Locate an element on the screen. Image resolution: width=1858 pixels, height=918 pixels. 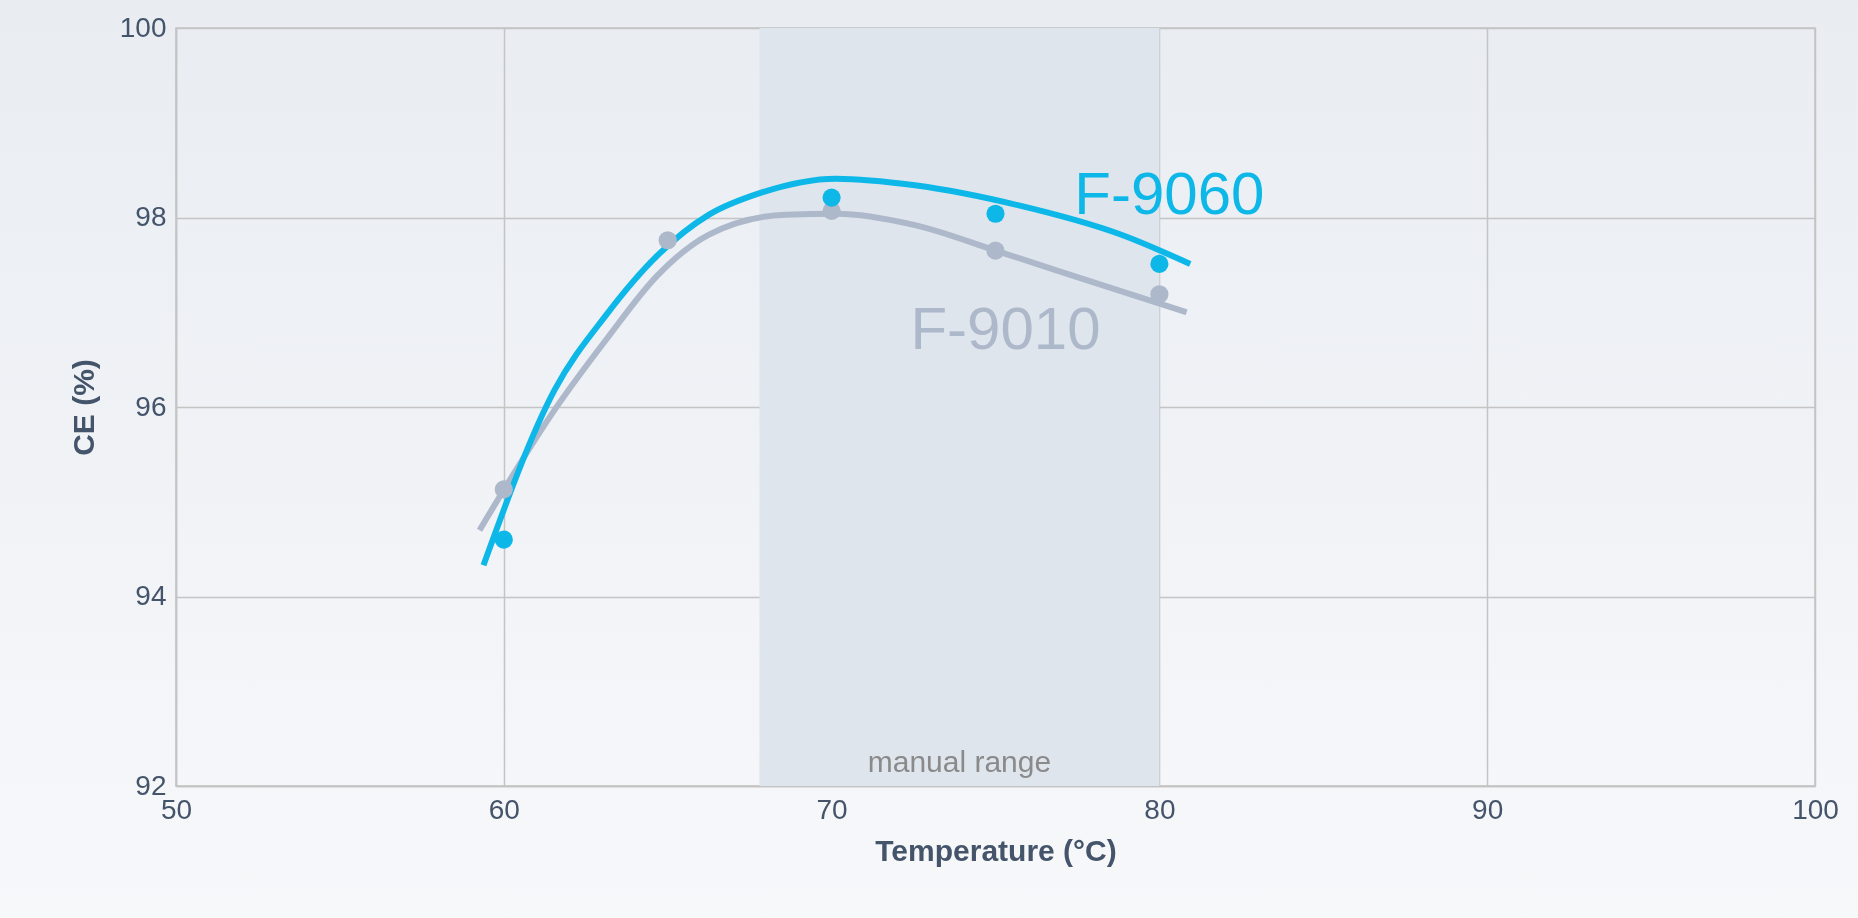
x-tick-label: 80 is located at coordinates (1160, 809).